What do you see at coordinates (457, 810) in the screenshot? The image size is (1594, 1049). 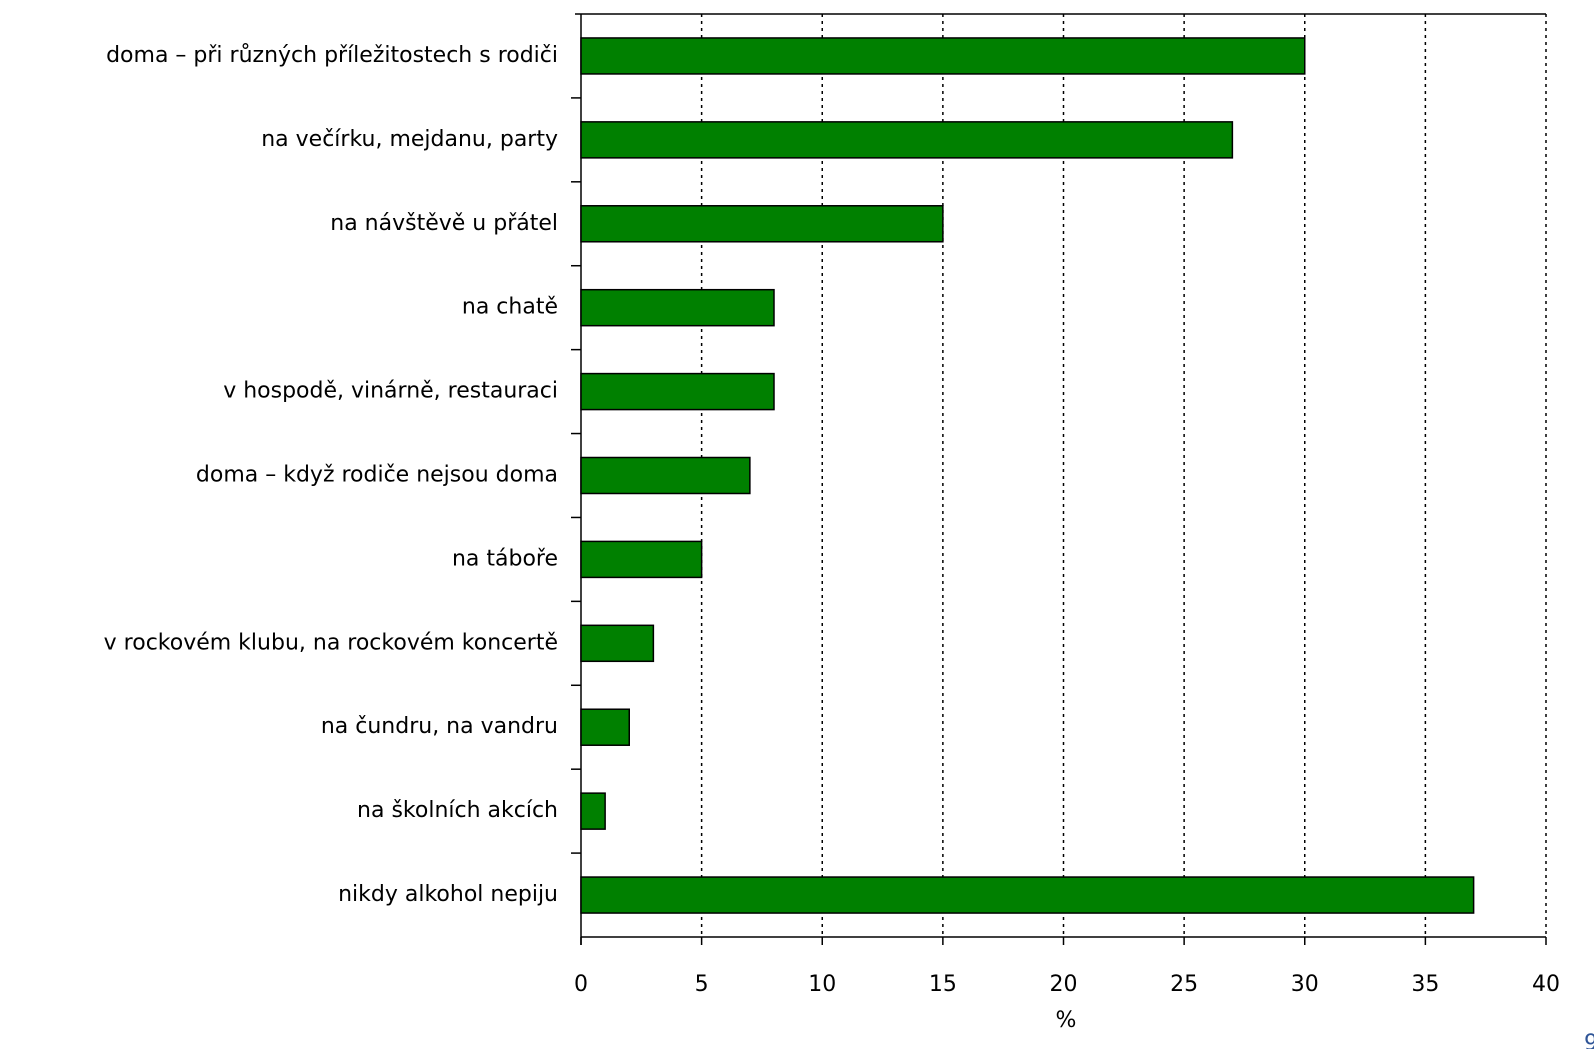 I see `y-tick-label: na školních akcích` at bounding box center [457, 810].